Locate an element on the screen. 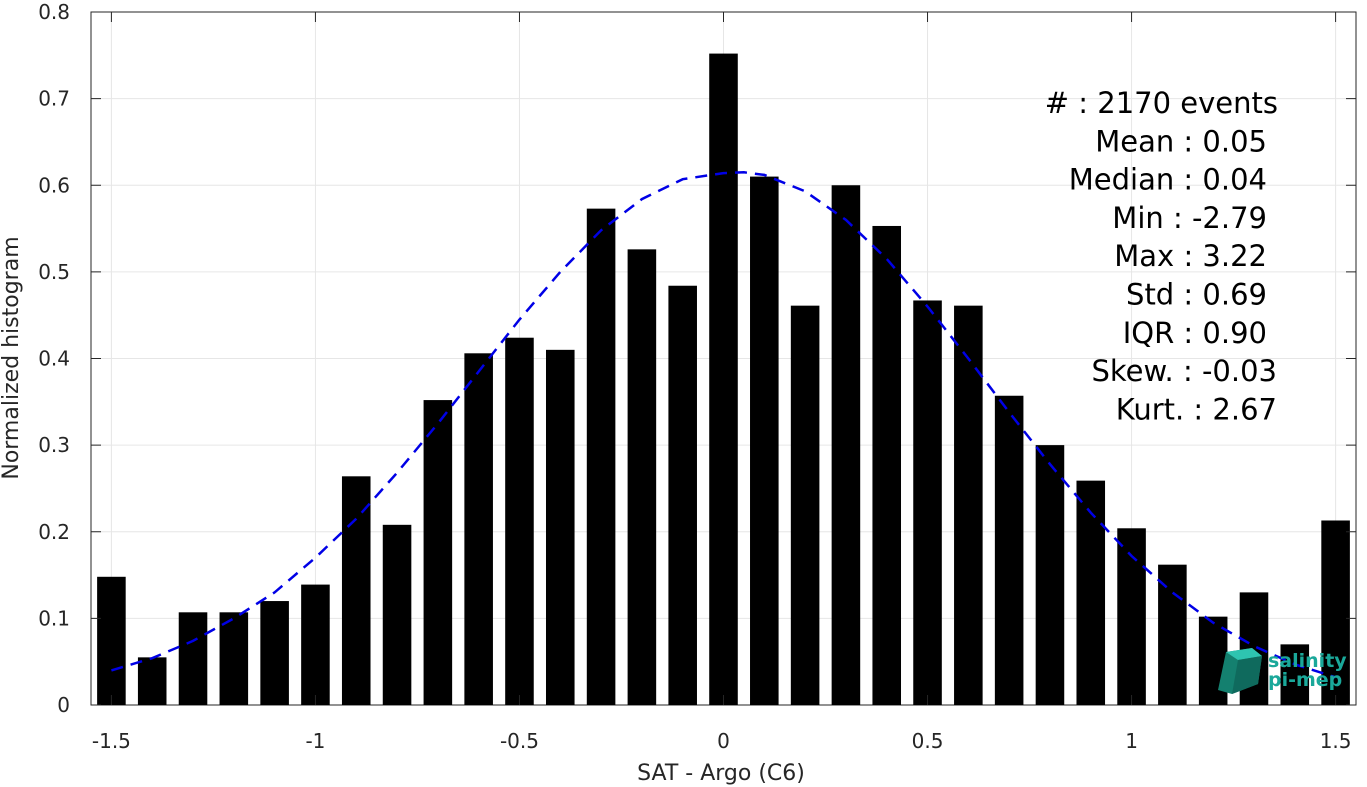 Image resolution: width=1367 pixels, height=787 pixels. x-tick-label: 0 is located at coordinates (723, 741).